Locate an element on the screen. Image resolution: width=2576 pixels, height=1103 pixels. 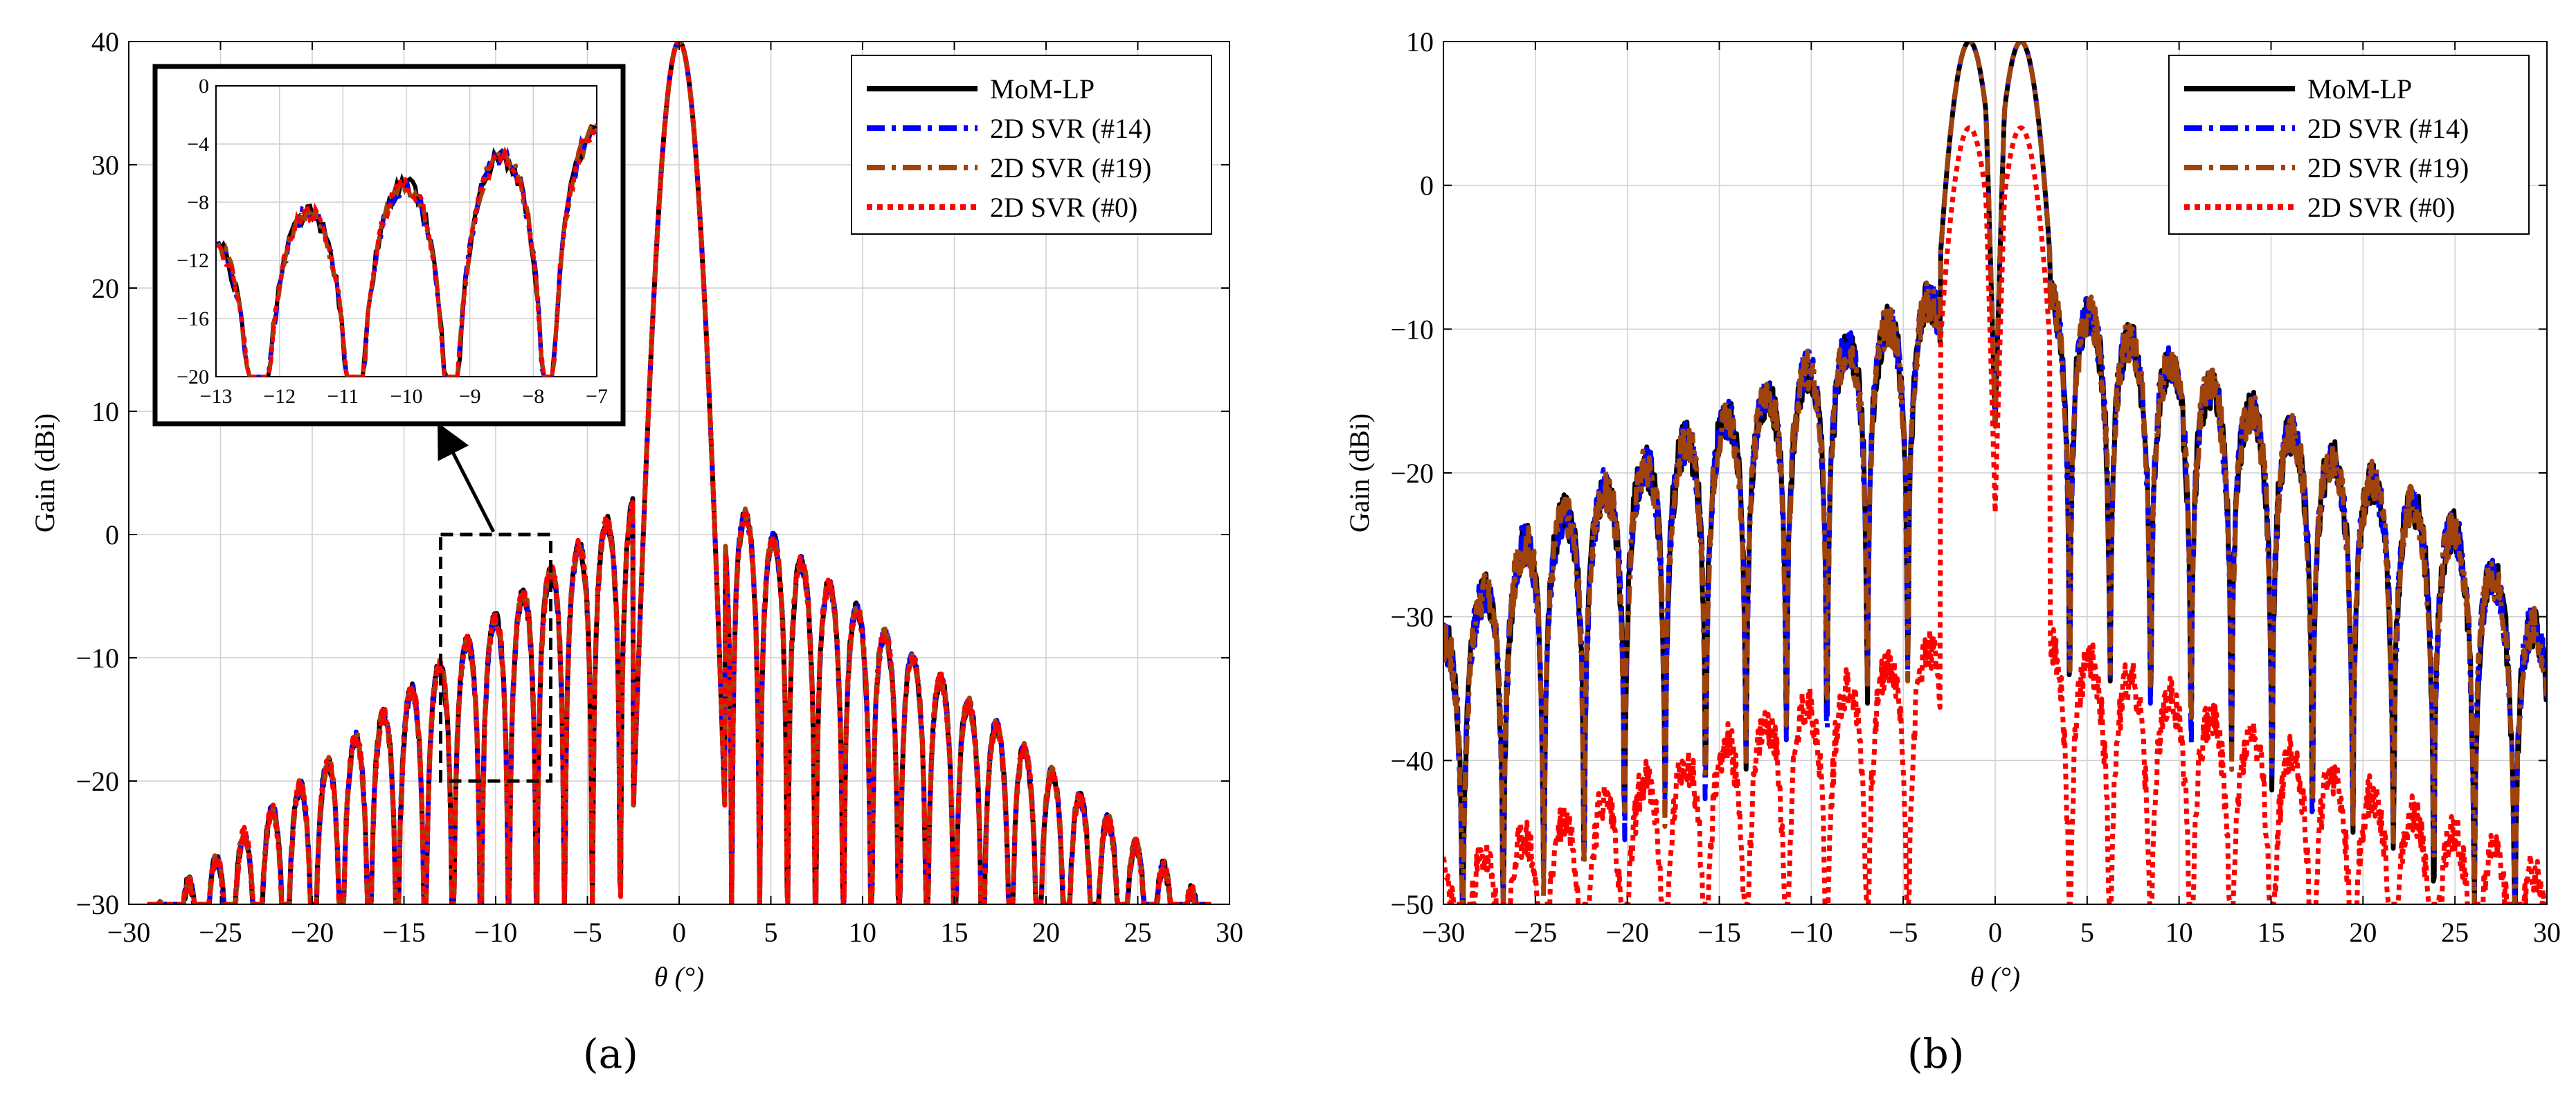
x-axis-label-a: θ (°) is located at coordinates (679, 976).